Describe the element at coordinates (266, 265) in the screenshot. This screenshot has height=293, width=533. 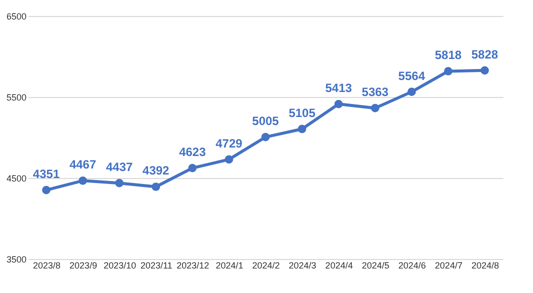
I see `x-tick-label: 2024/2` at that location.